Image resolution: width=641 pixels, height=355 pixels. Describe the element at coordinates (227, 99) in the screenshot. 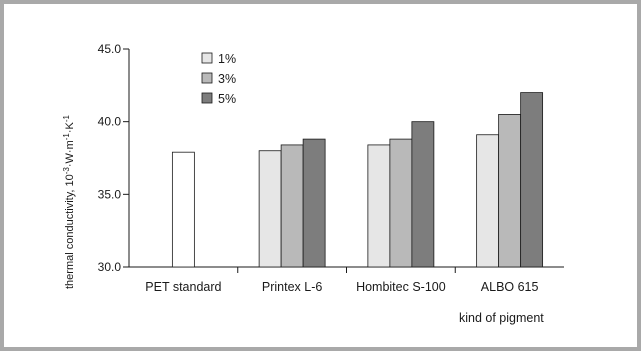

I see `legend-label: 5%` at that location.